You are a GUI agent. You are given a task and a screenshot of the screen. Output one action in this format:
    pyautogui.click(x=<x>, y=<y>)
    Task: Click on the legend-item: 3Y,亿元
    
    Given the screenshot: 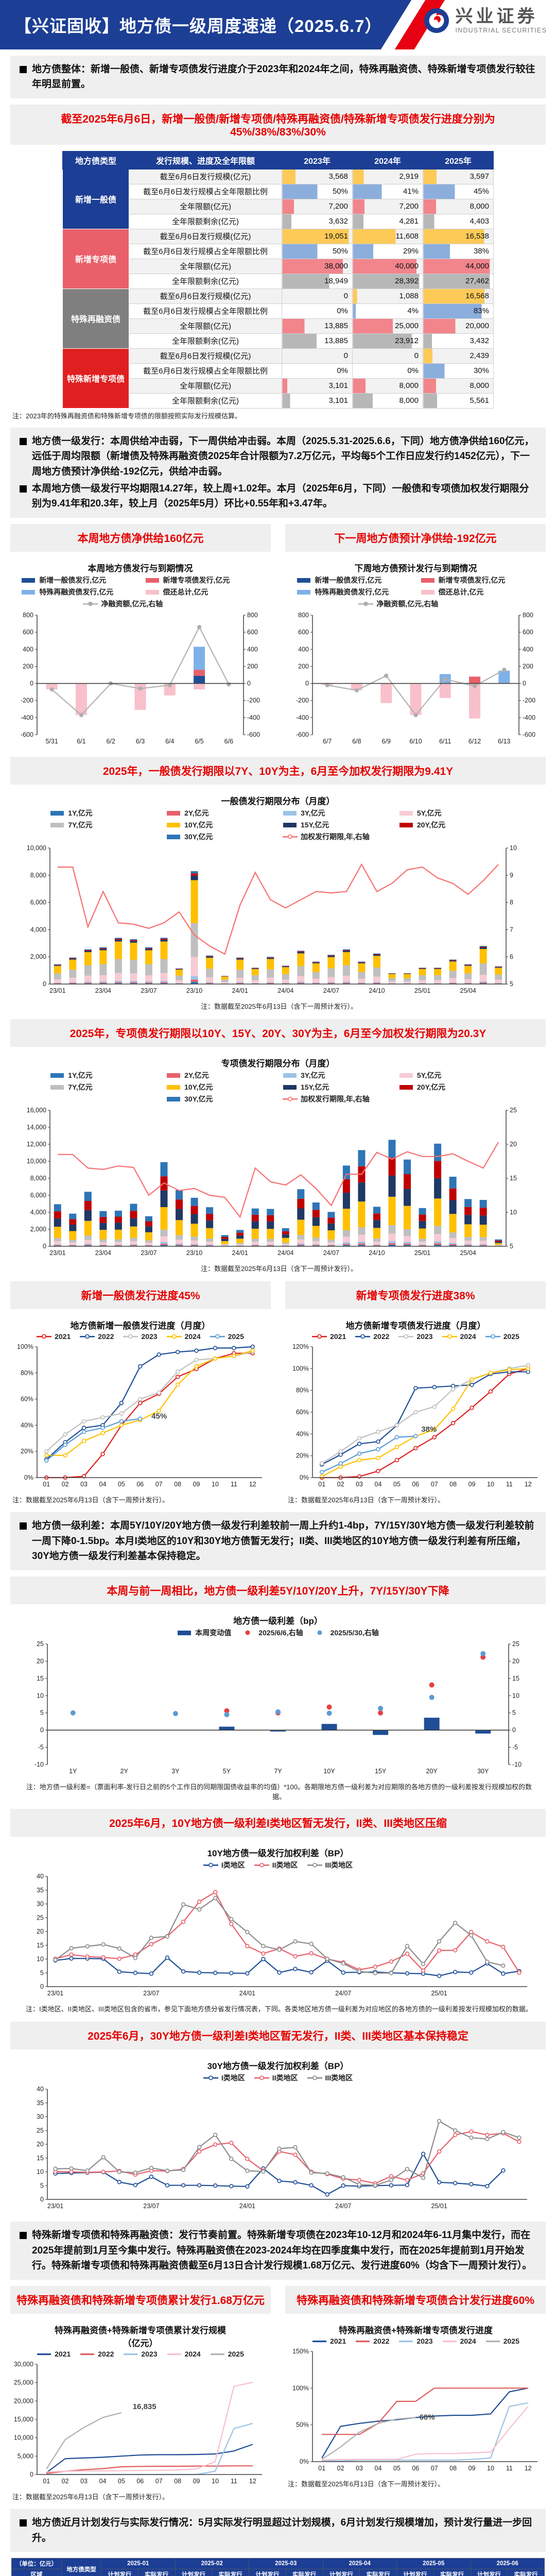 What is the action you would take?
    pyautogui.click(x=336, y=1075)
    